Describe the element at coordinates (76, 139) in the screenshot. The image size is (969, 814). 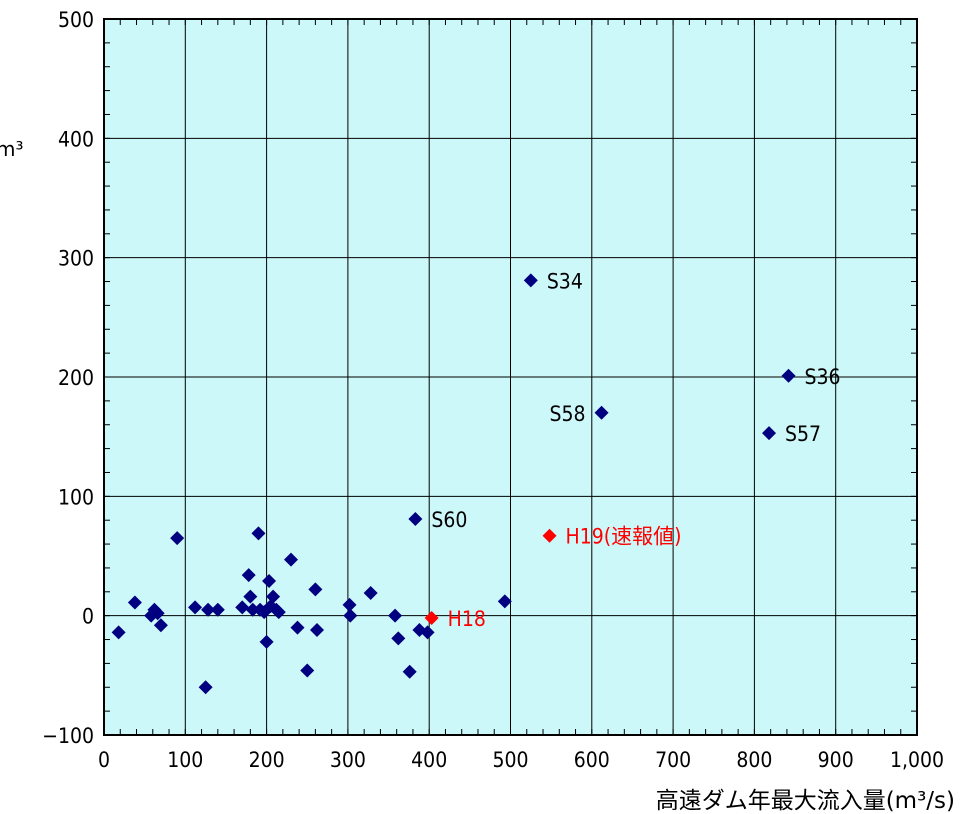
I see `y-tick-label: 400` at that location.